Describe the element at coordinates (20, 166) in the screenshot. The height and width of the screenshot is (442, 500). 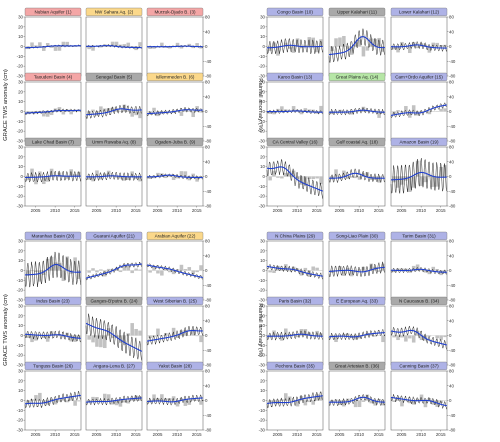
I see `y-tick-label: 10` at that location.